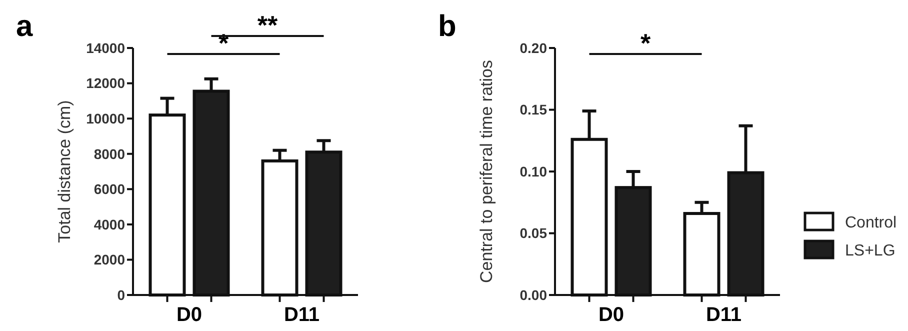 Image resolution: width=908 pixels, height=331 pixels. Describe the element at coordinates (447, 26) in the screenshot. I see `chart-title: b` at that location.